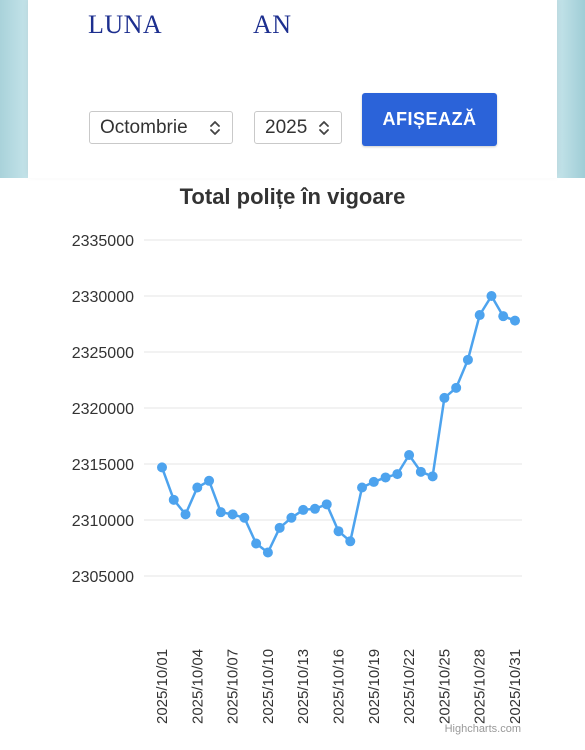 The image size is (585, 750). What do you see at coordinates (103, 241) in the screenshot?
I see `y-tick-label: 2335000` at bounding box center [103, 241].